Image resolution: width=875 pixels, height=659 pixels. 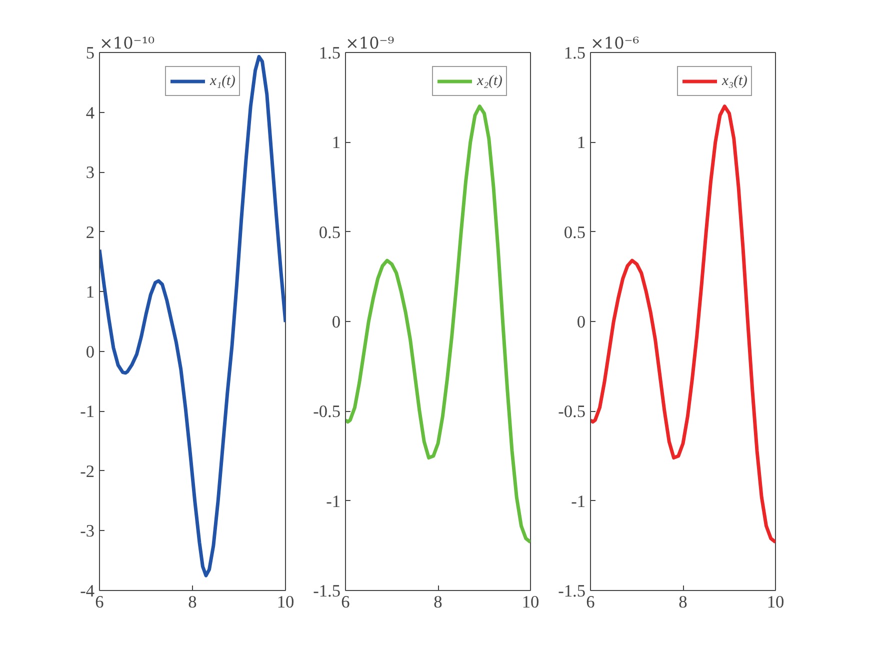 I want to click on legend-label: x₃(t), so click(x=735, y=81).